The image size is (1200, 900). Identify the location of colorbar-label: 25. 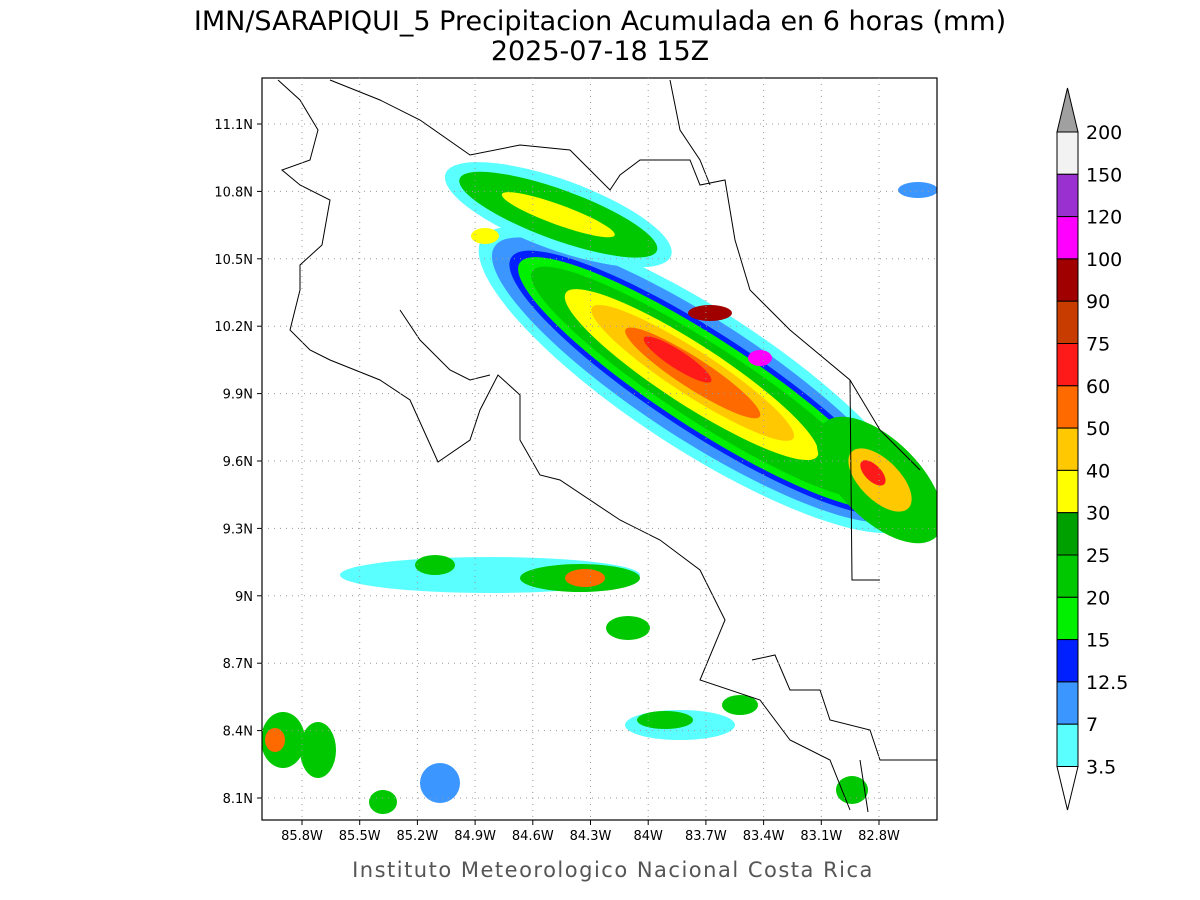
(1098, 556).